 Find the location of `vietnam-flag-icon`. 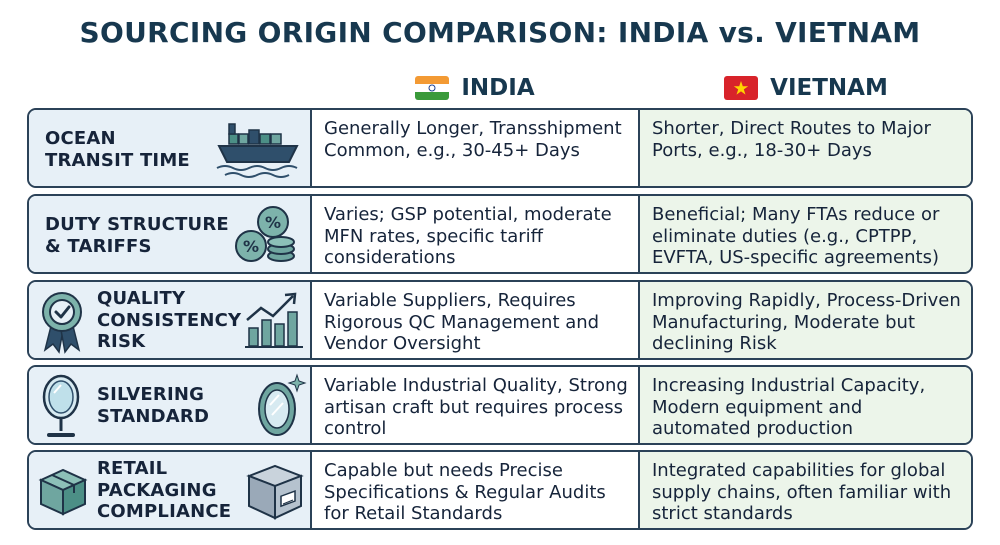

vietnam-flag-icon is located at coordinates (741, 88).